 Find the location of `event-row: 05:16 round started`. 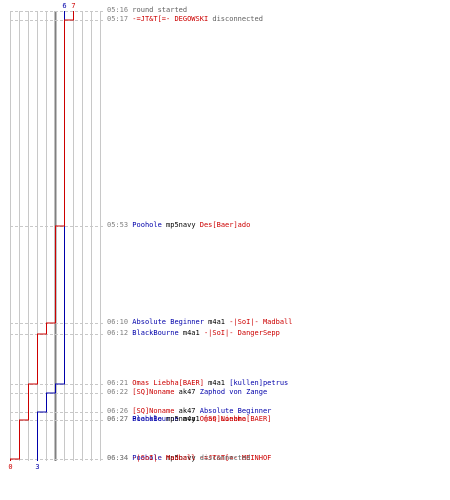

event-row: 05:16 round started is located at coordinates (147, 10).